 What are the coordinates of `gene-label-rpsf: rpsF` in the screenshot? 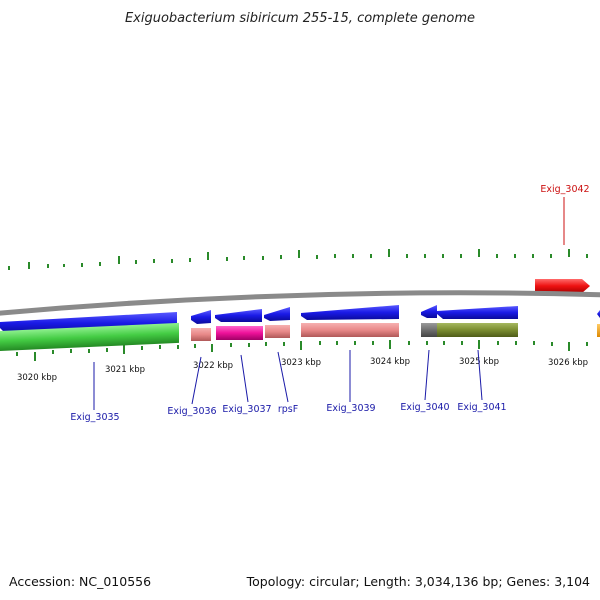 It's located at (288, 409).